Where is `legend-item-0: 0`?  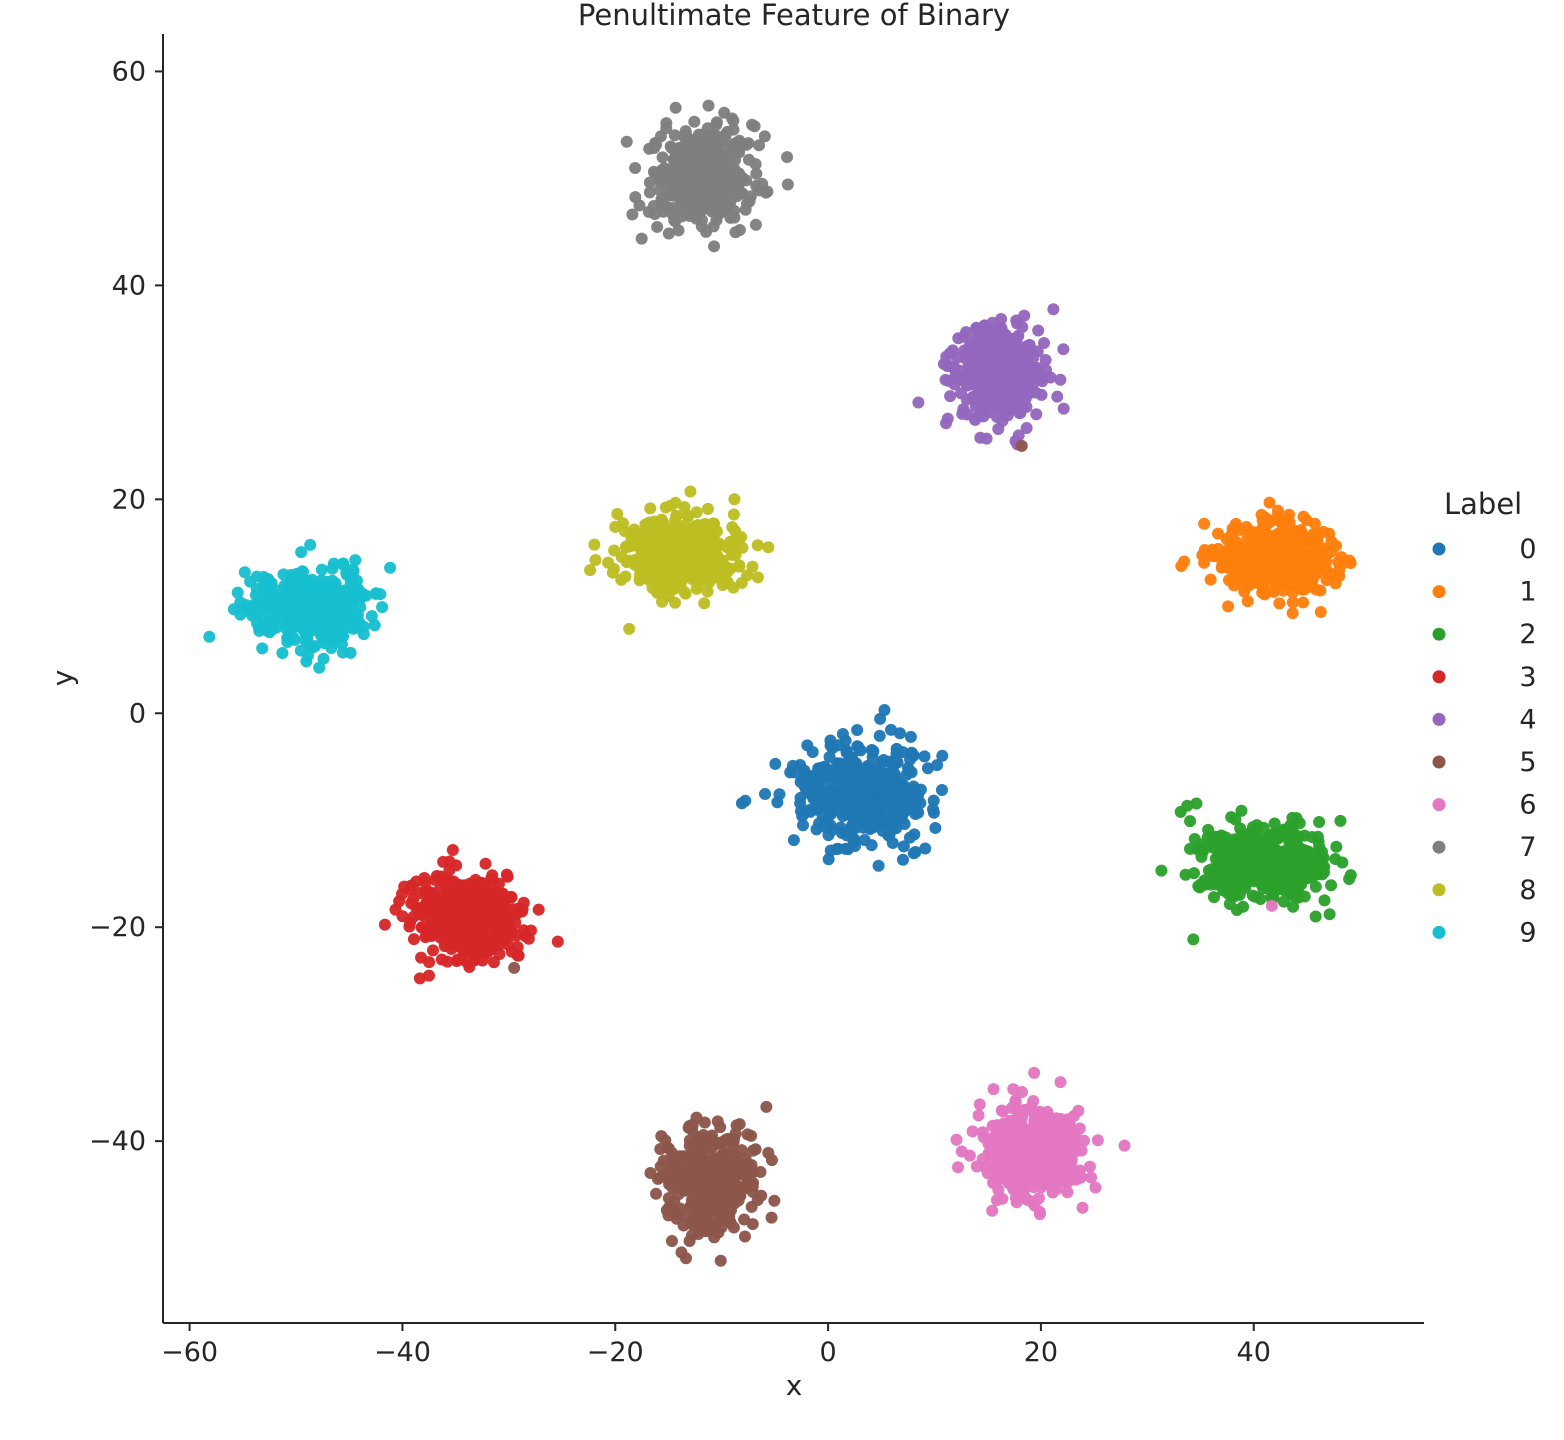 legend-item-0: 0 is located at coordinates (1484, 549).